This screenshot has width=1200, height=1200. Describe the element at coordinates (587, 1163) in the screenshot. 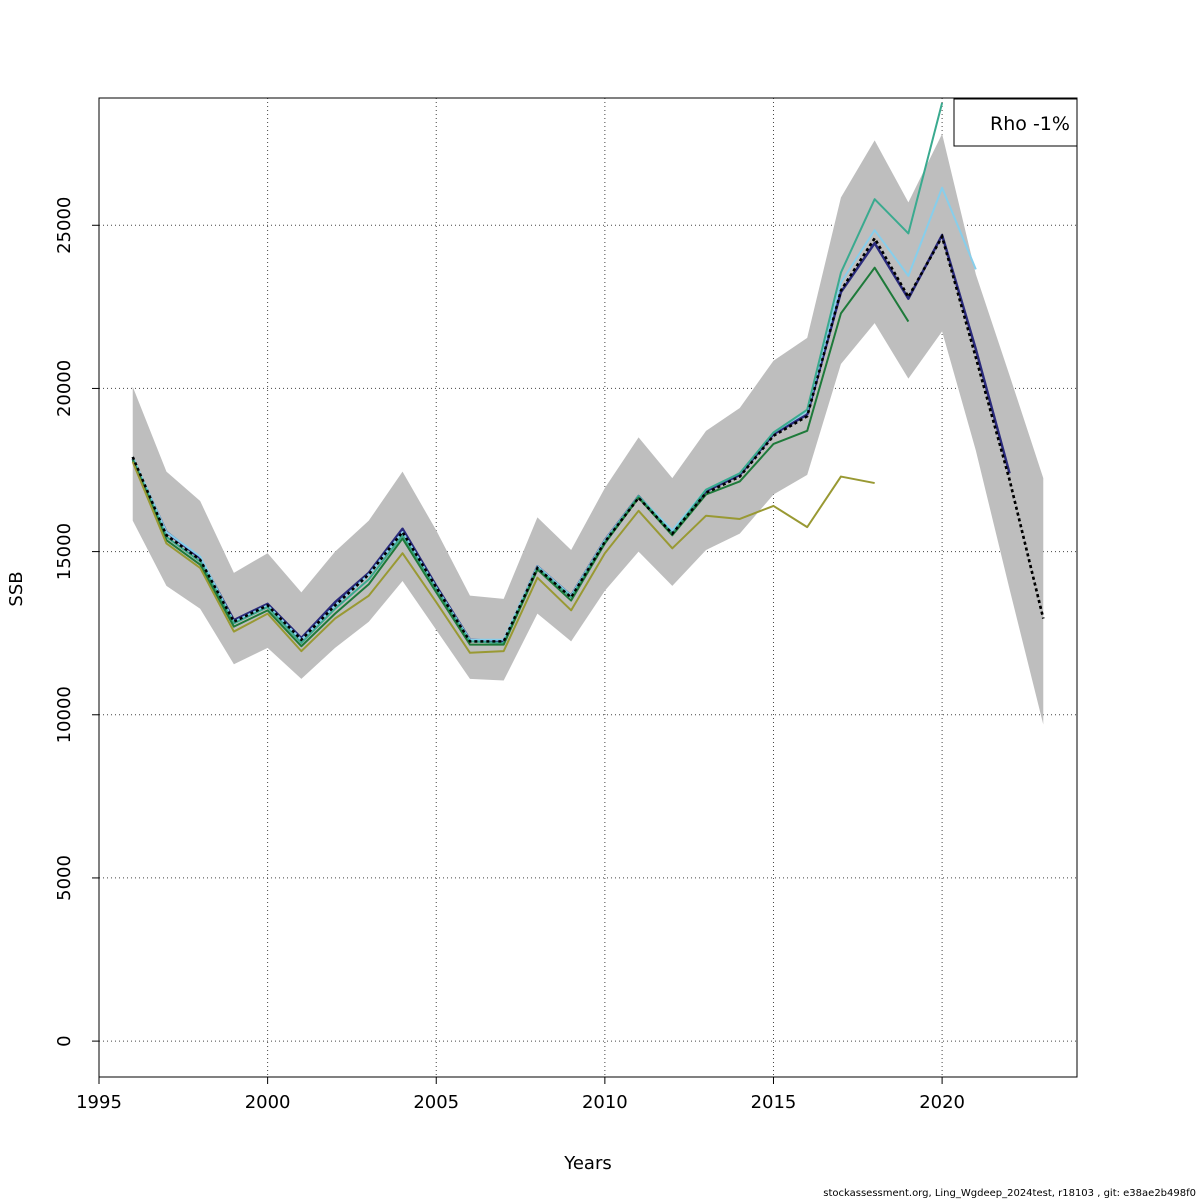

I see `x-axis-label: Years` at that location.